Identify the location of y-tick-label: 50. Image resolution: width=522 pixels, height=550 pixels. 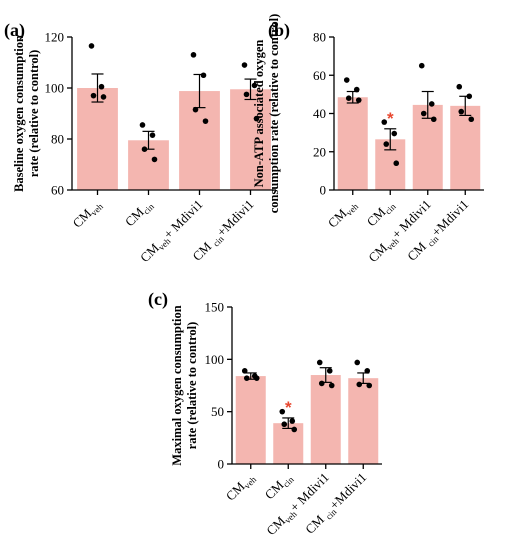
(217, 411).